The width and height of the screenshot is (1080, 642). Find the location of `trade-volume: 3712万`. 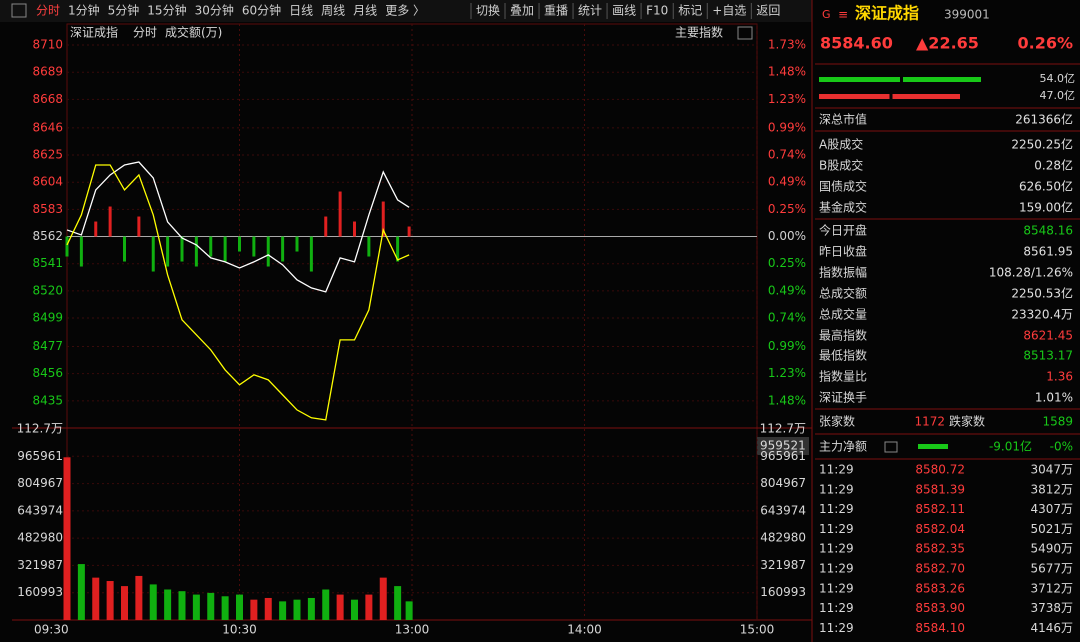

trade-volume: 3712万 is located at coordinates (1051, 588).